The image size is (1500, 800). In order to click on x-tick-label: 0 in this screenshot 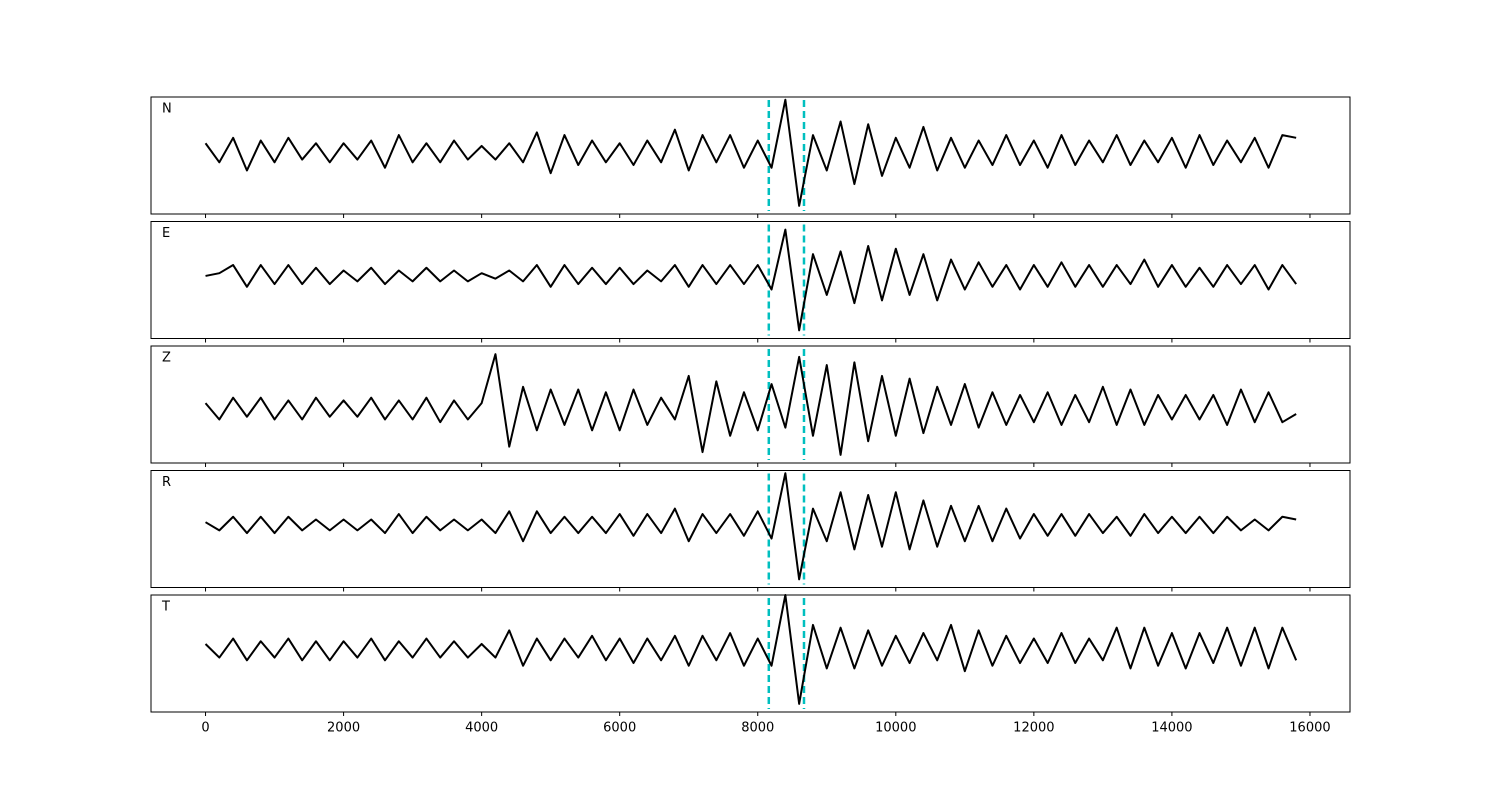, I will do `click(205, 728)`.